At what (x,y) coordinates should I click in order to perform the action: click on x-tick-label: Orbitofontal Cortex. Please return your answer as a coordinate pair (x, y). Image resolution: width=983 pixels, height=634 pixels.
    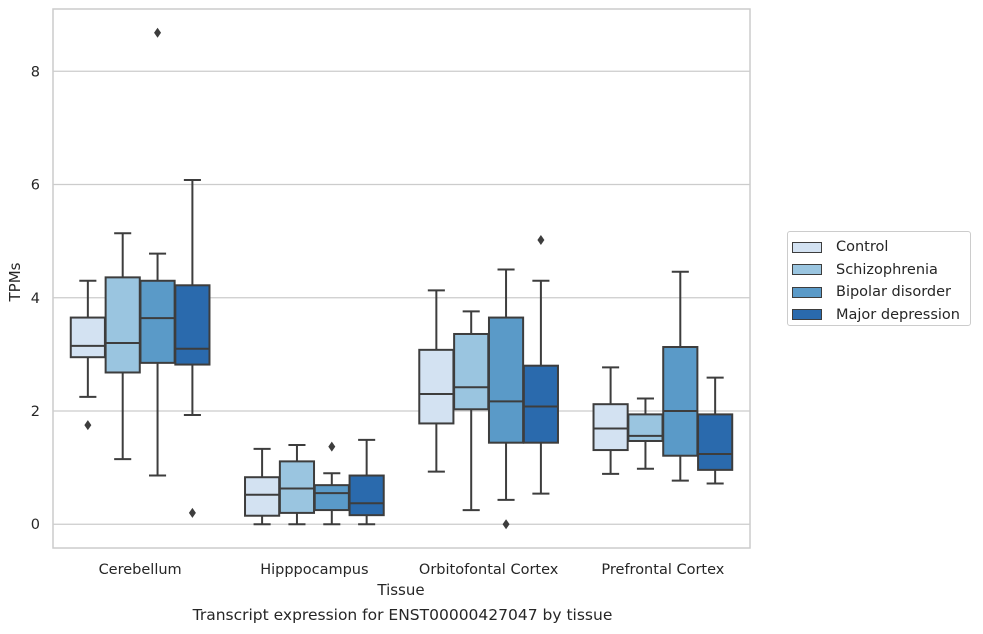
    Looking at the image, I should click on (489, 570).